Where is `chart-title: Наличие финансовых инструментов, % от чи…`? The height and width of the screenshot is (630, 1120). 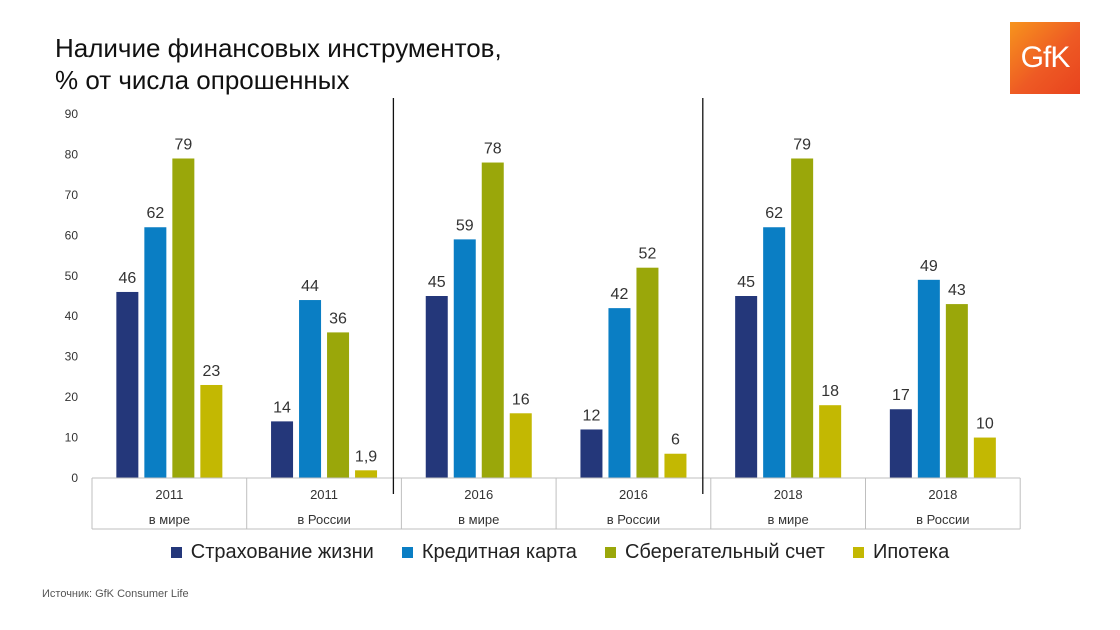 chart-title: Наличие финансовых инструментов, % от чи… is located at coordinates (278, 64).